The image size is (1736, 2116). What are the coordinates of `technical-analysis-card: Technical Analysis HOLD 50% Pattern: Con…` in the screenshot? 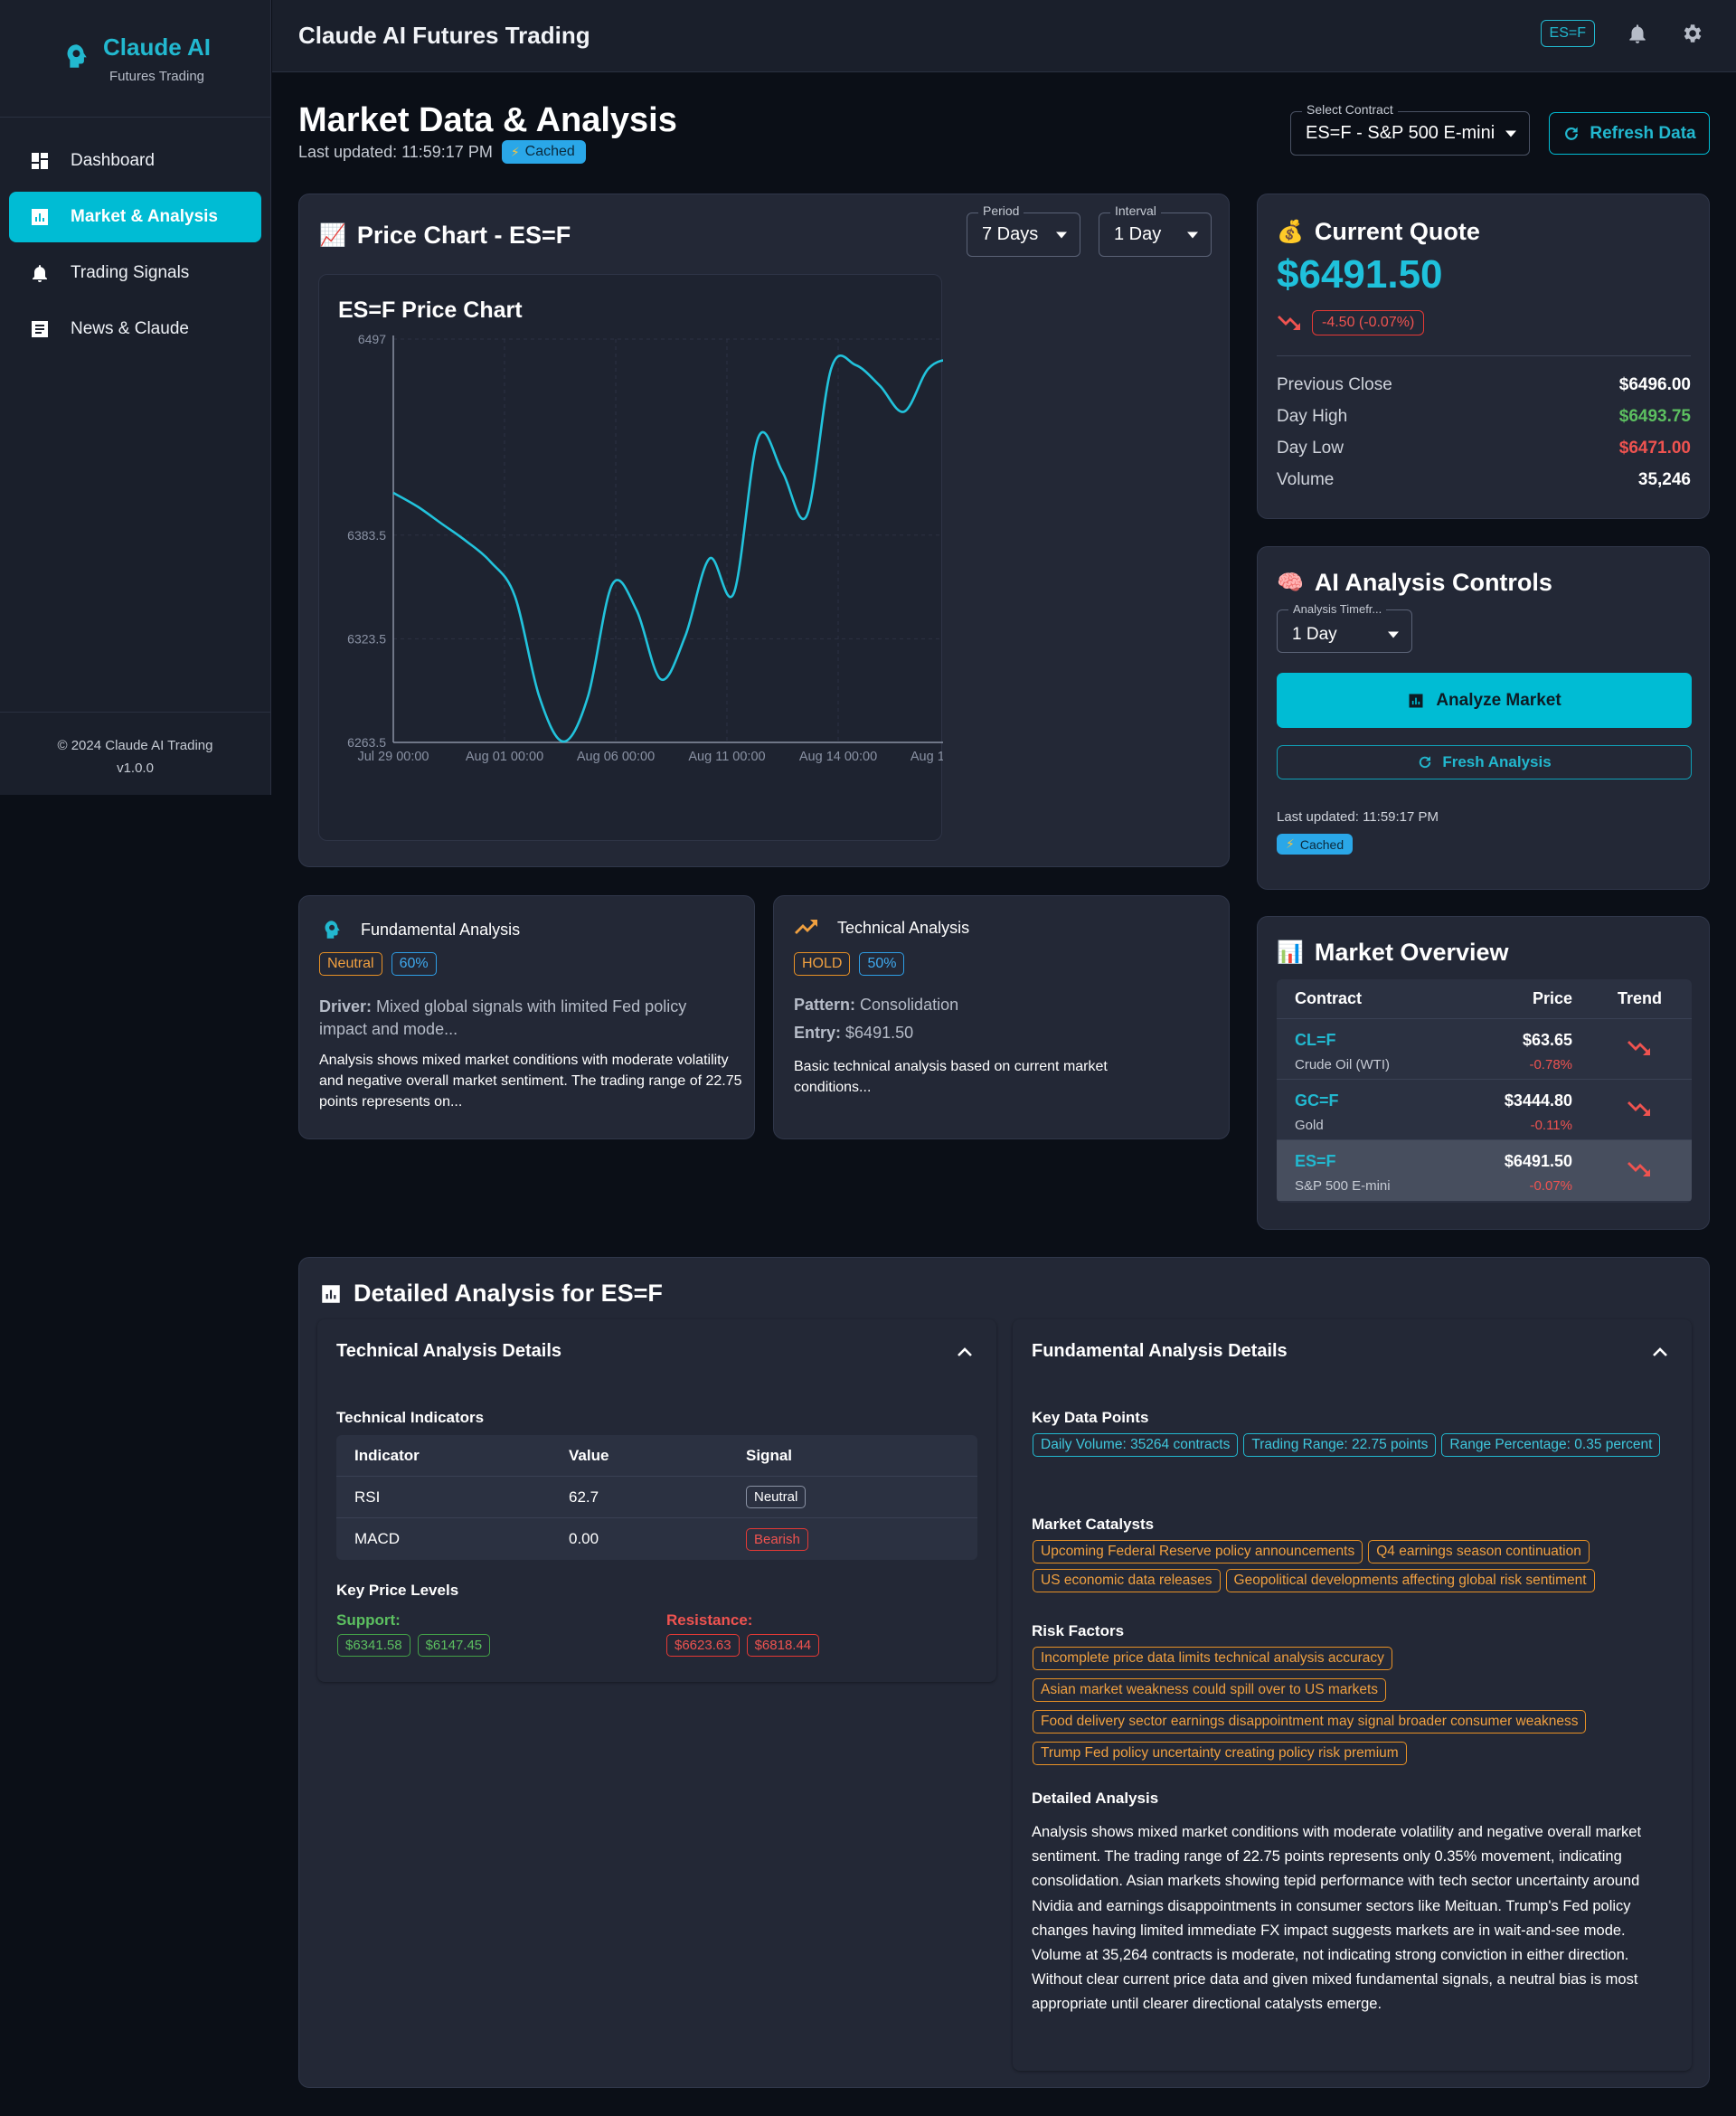 It's located at (1002, 1017).